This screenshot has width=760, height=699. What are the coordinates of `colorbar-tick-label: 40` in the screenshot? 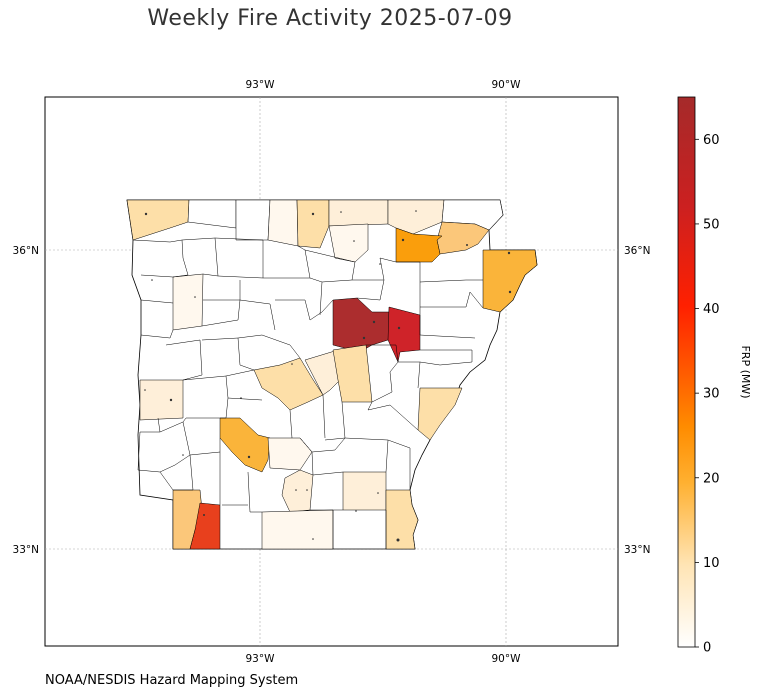 It's located at (711, 309).